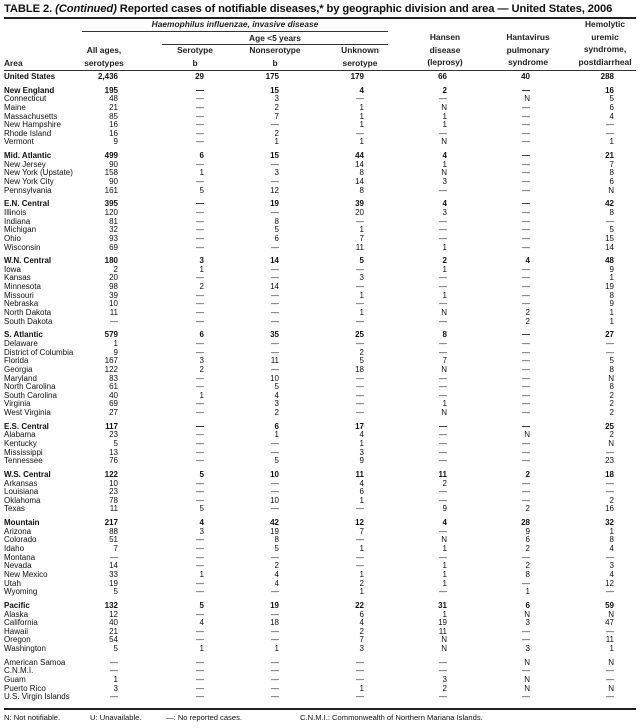 This screenshot has width=640, height=728. What do you see at coordinates (611, 116) in the screenshot?
I see `cell-hus: 4` at bounding box center [611, 116].